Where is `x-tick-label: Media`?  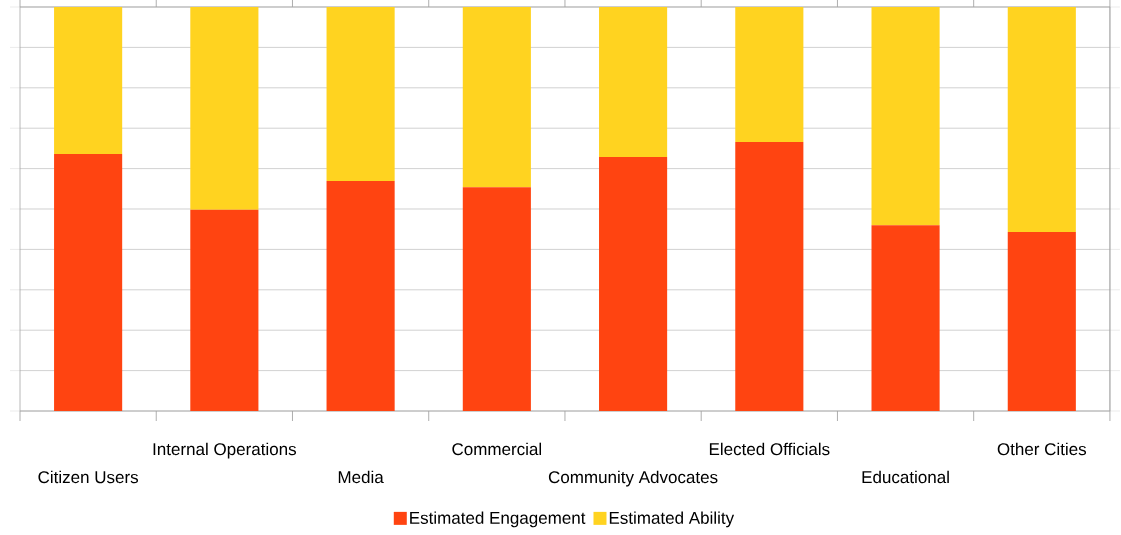 x-tick-label: Media is located at coordinates (361, 477).